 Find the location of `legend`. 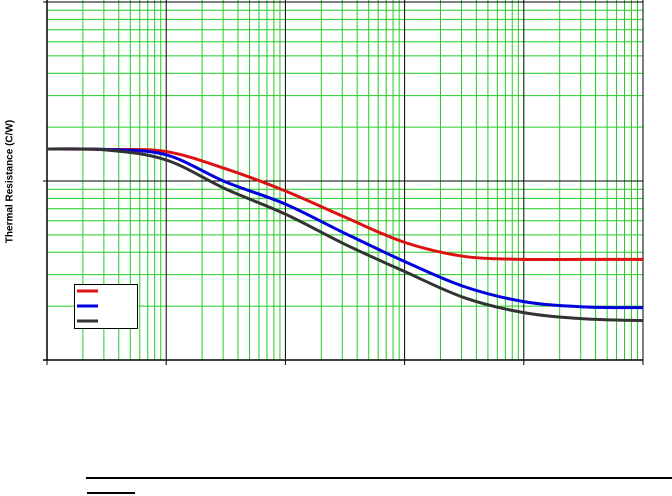

legend is located at coordinates (106, 306).